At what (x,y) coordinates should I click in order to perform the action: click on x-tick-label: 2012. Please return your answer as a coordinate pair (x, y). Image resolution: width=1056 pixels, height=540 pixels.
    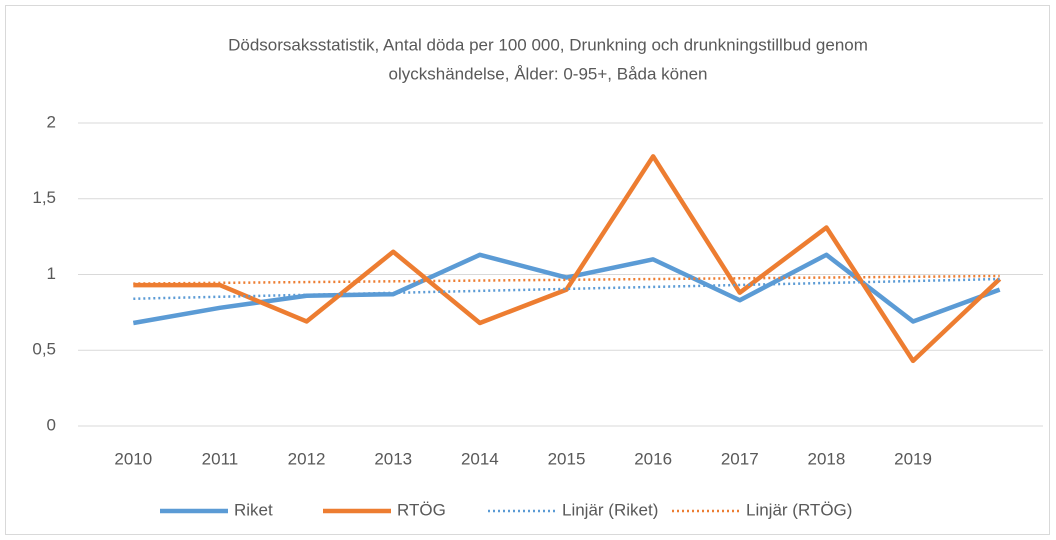
    Looking at the image, I should click on (307, 458).